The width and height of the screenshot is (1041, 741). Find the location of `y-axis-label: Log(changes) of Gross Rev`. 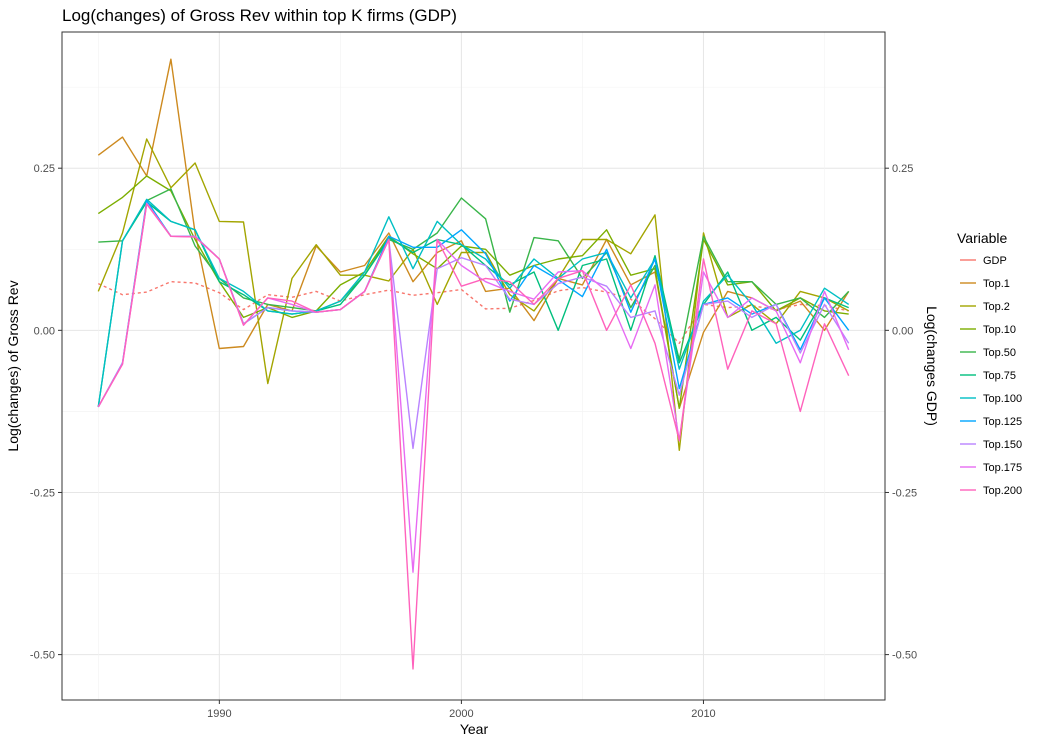

y-axis-label: Log(changes) of Gross Rev is located at coordinates (13, 365).